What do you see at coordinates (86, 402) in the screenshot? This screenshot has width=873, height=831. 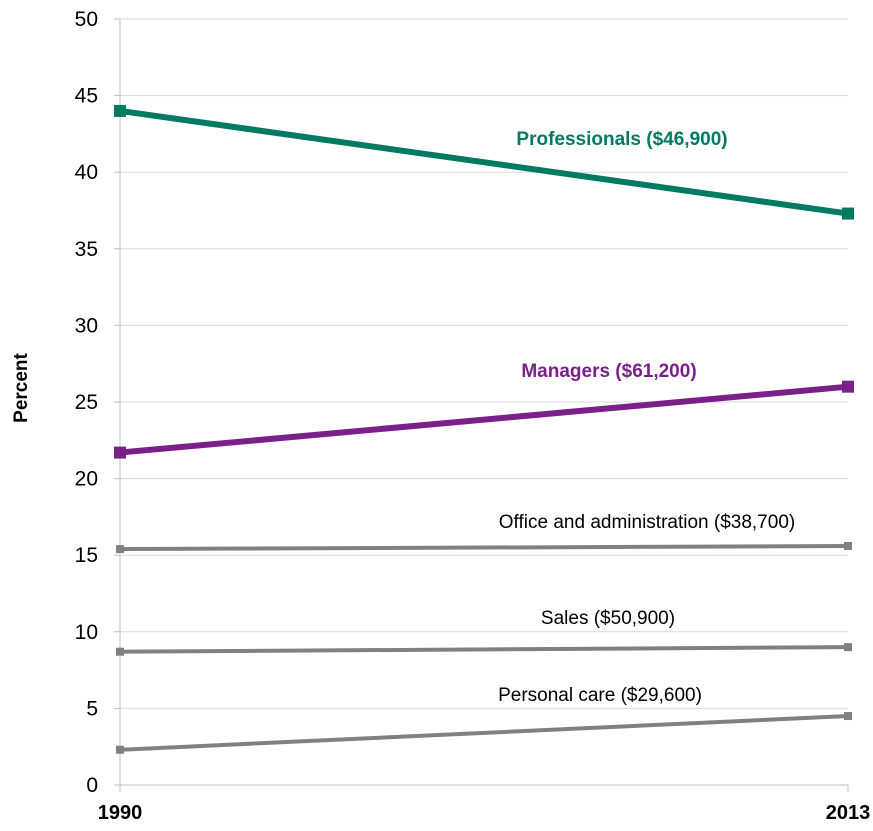 I see `y-tick-label-25: 25` at bounding box center [86, 402].